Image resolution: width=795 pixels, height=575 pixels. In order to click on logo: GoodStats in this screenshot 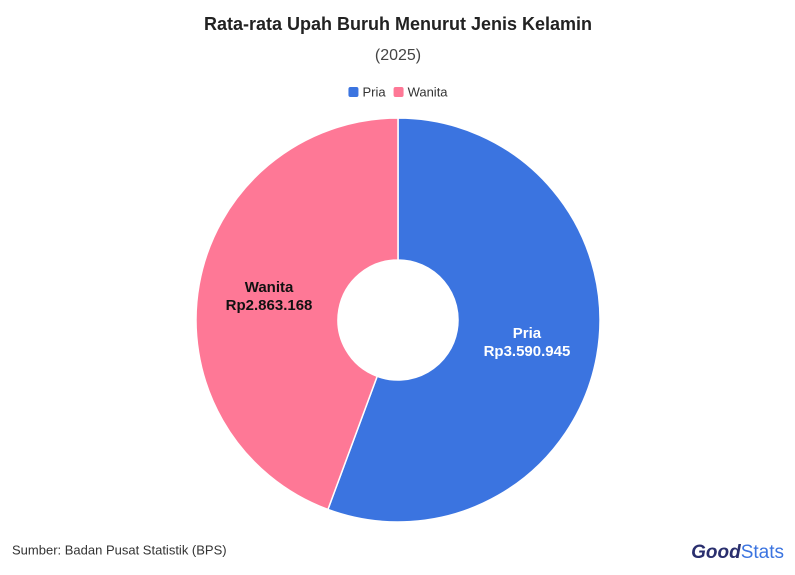, I will do `click(737, 552)`.